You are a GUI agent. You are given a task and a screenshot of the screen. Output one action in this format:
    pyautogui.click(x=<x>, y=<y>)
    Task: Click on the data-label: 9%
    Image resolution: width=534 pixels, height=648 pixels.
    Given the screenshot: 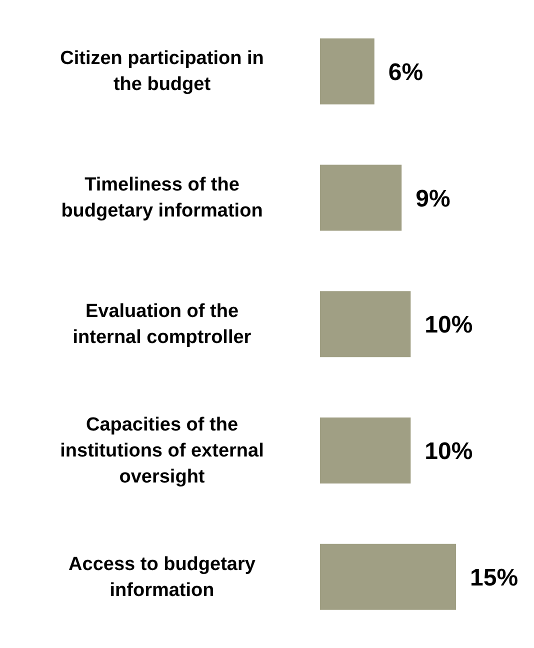 What is the action you would take?
    pyautogui.click(x=433, y=198)
    